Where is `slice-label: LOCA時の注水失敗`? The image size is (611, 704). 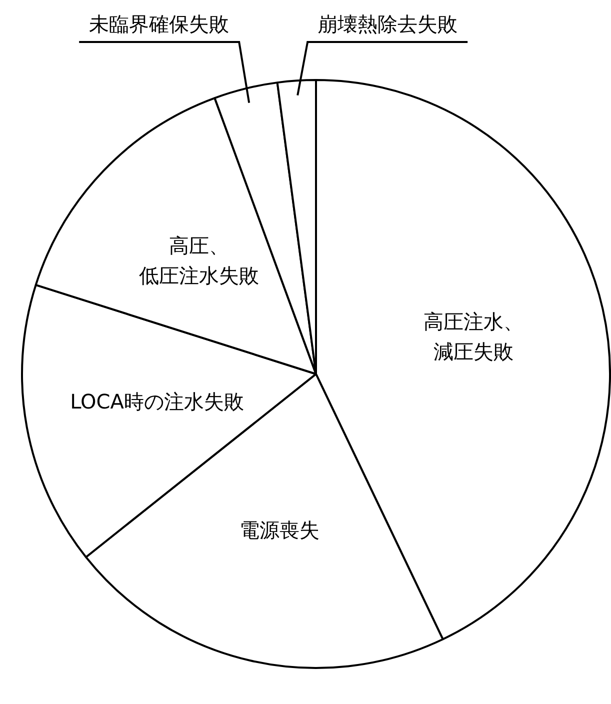 slice-label: LOCA時の注水失敗 is located at coordinates (157, 402).